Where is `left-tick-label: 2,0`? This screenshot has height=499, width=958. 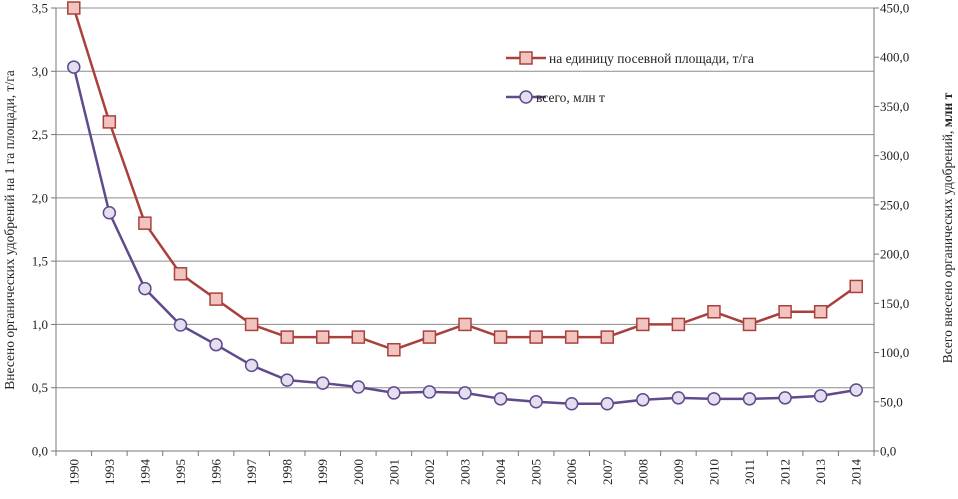 left-tick-label: 2,0 is located at coordinates (40, 197).